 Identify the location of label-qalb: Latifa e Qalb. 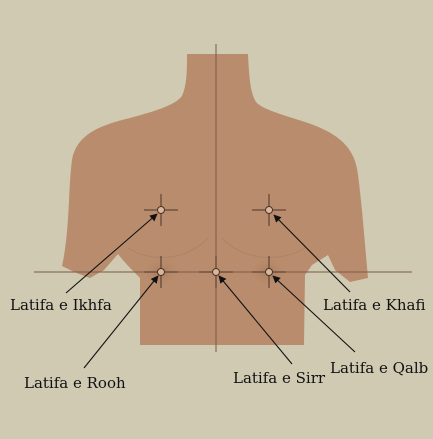
(379, 368).